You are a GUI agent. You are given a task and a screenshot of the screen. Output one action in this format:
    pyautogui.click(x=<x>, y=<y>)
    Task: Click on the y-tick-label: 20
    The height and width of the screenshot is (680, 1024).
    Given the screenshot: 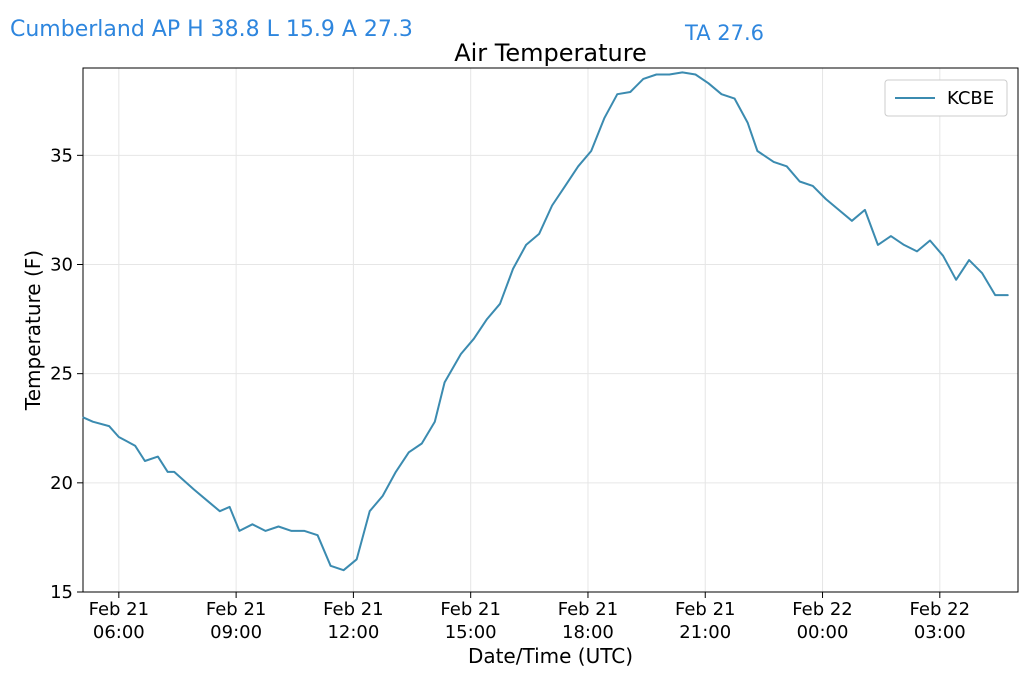 What is the action you would take?
    pyautogui.click(x=61, y=483)
    